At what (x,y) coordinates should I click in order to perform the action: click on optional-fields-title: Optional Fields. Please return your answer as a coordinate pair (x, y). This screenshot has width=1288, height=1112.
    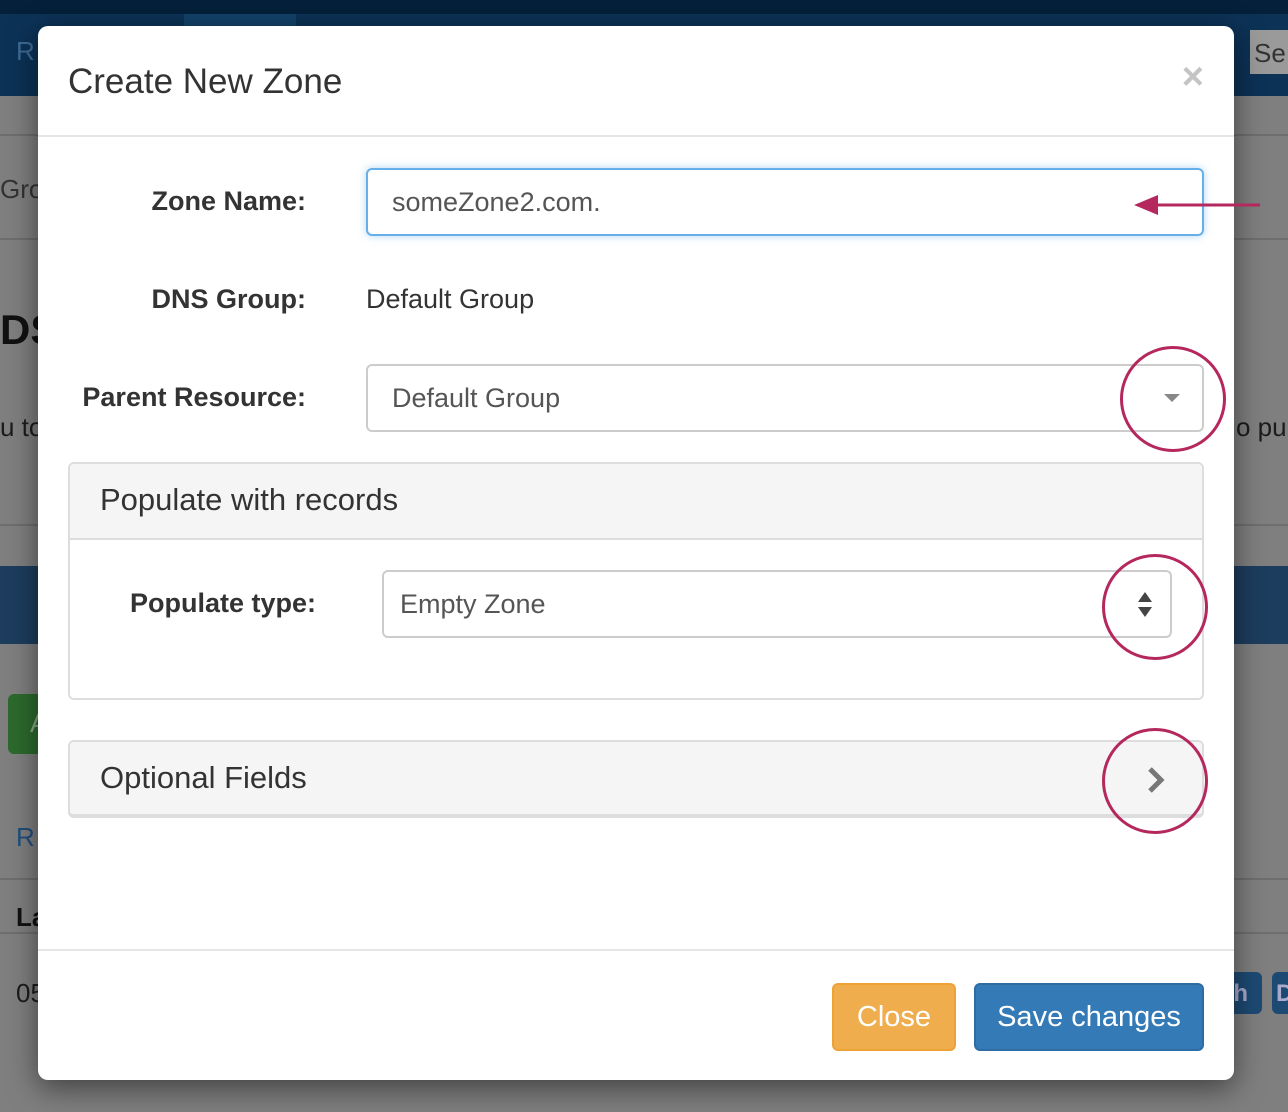
    Looking at the image, I should click on (636, 778).